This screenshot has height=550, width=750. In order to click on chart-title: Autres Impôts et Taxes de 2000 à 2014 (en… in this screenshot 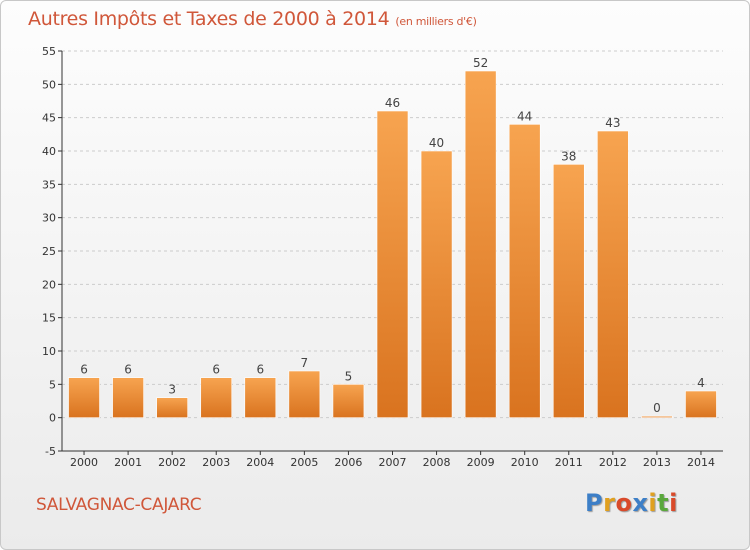, I will do `click(252, 19)`.